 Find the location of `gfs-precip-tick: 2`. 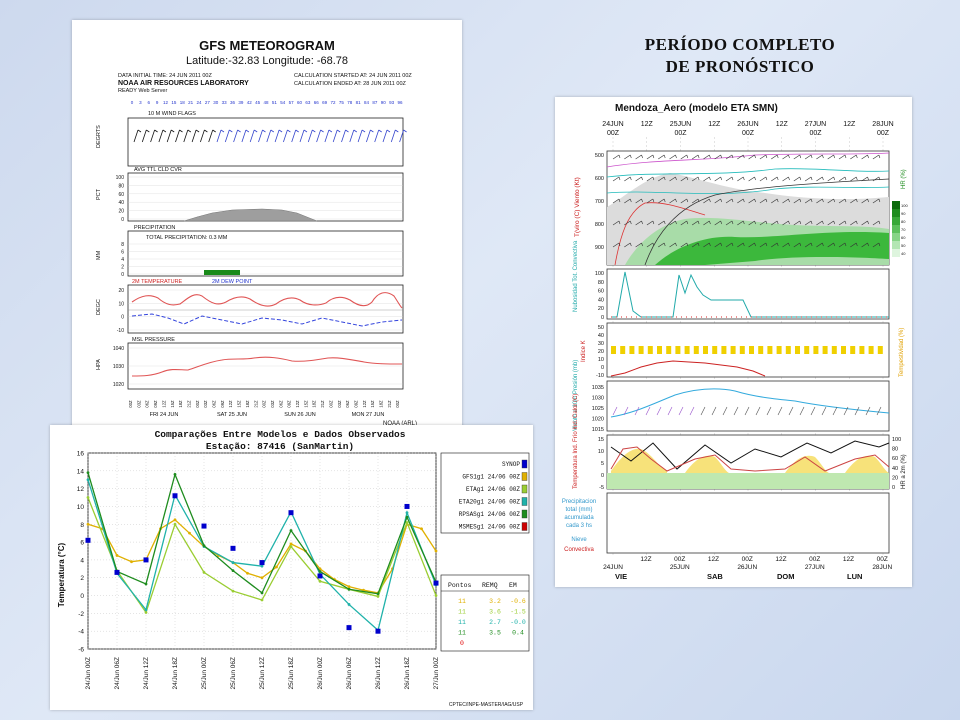

gfs-precip-tick: 2 is located at coordinates (122, 268).